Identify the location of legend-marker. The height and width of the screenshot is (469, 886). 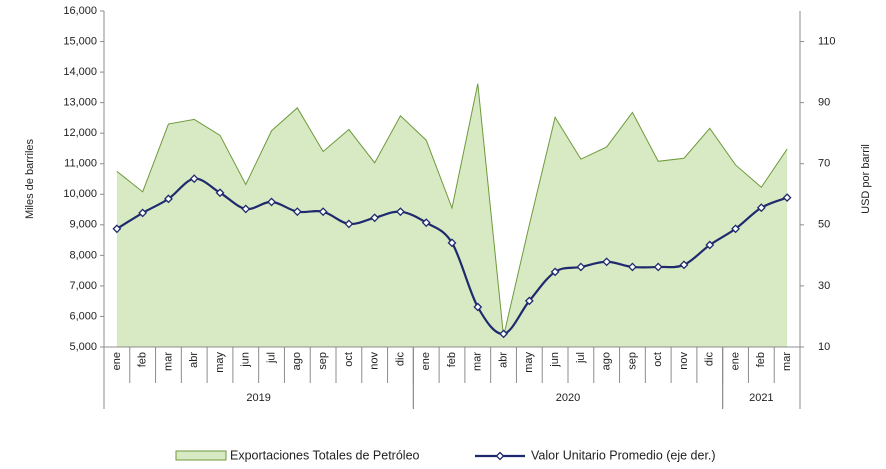
(500, 456).